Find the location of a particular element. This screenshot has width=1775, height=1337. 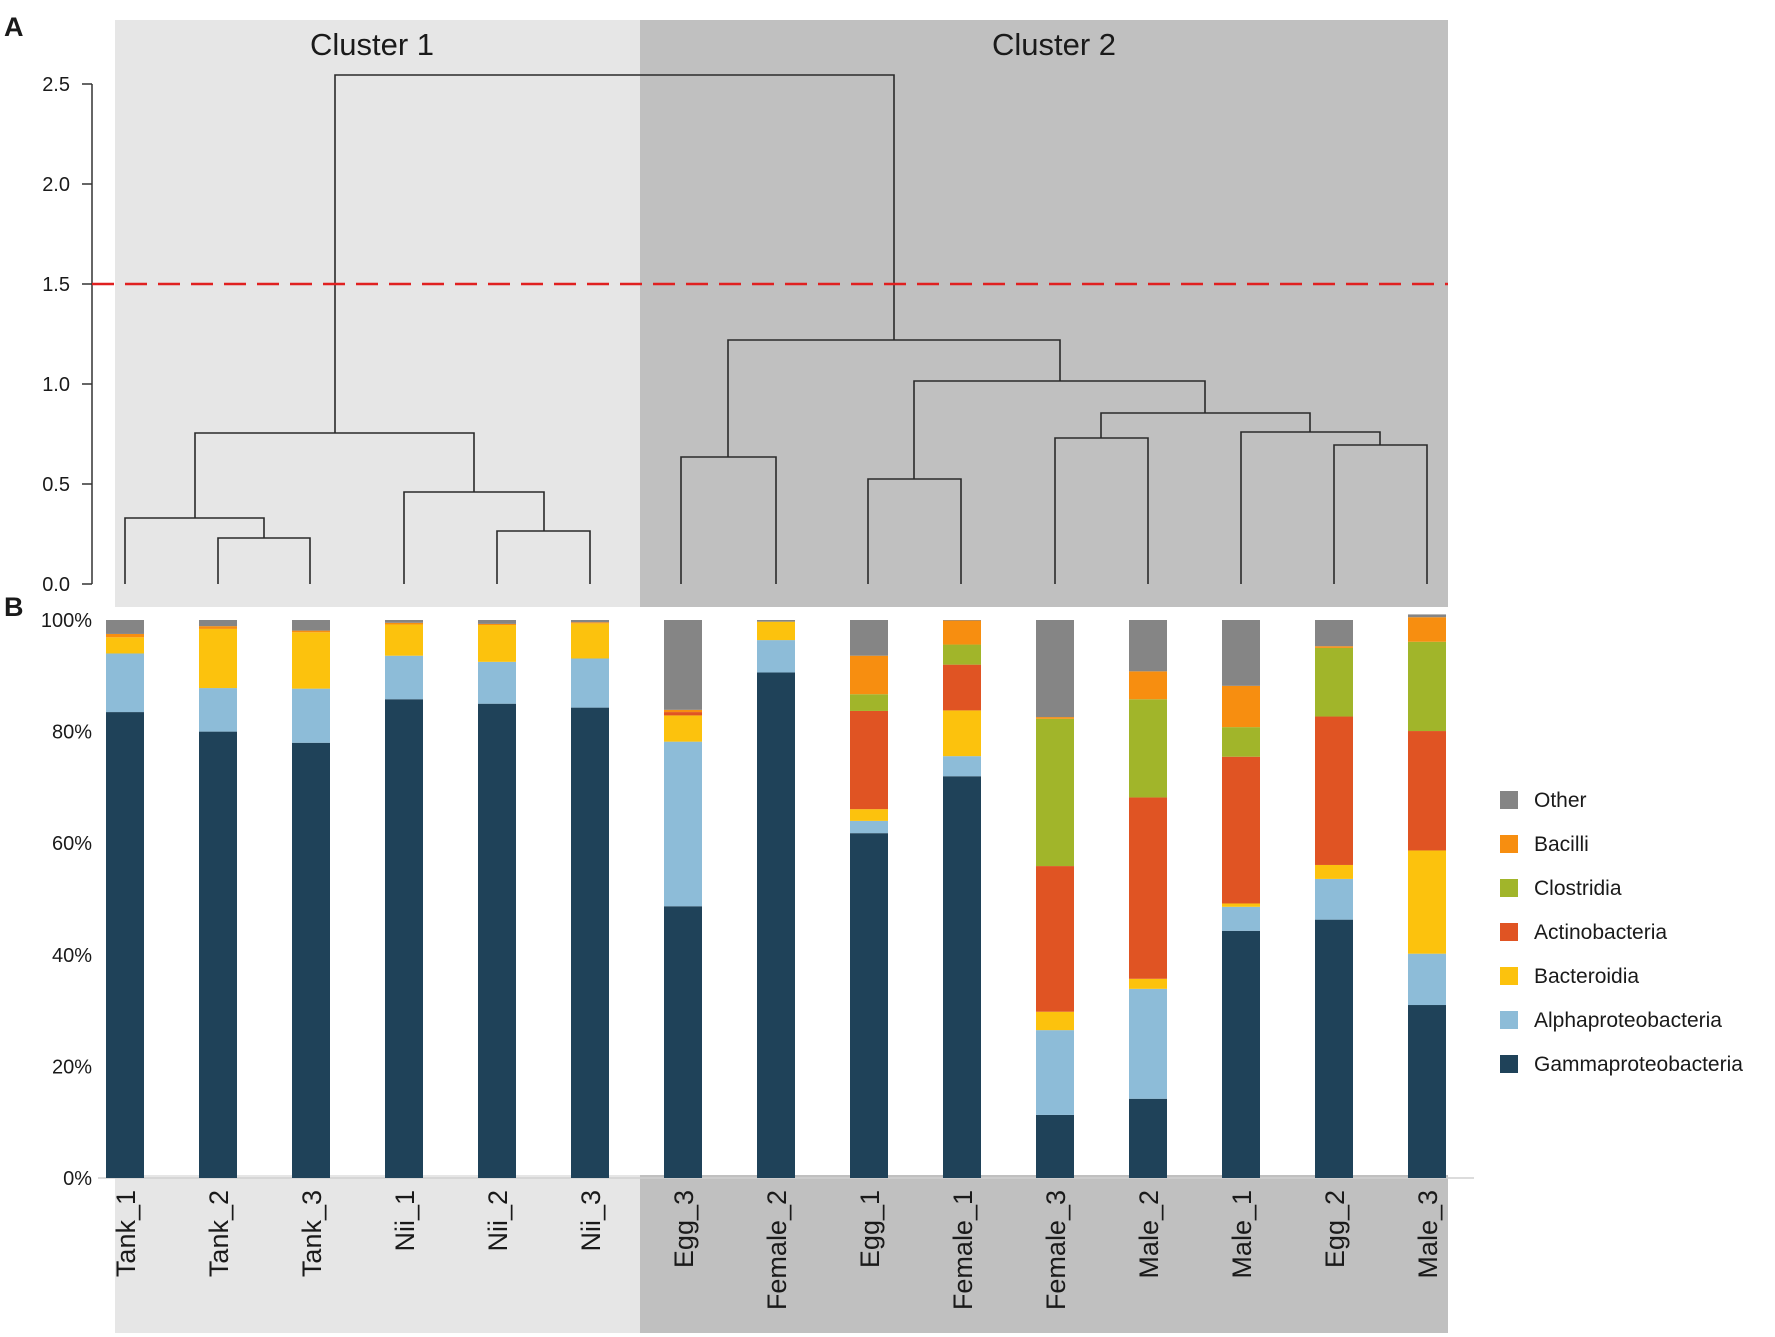

x-tick-label: Tank_1 is located at coordinates (126, 1233).